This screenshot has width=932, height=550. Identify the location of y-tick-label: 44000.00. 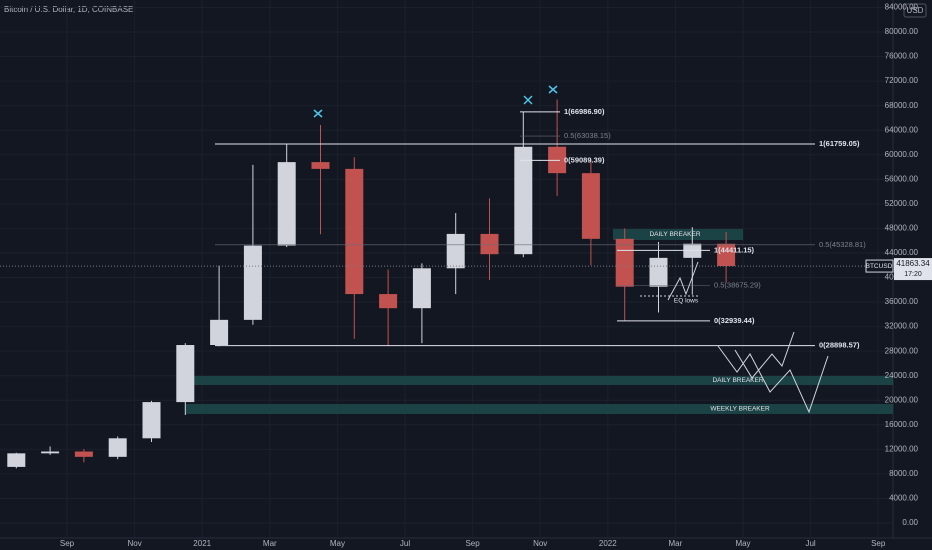
(902, 252).